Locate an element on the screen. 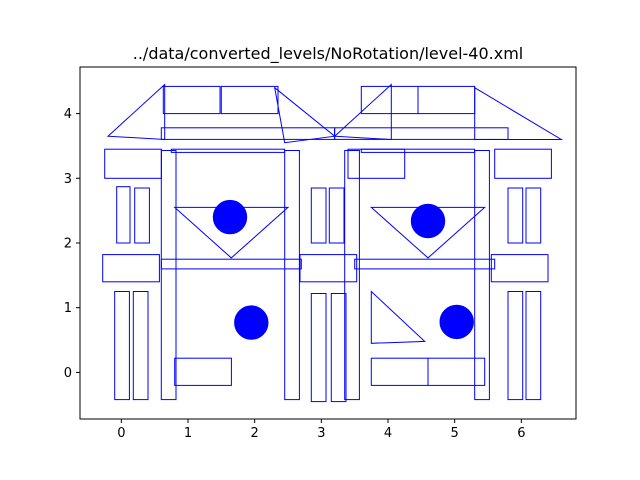  x-tick-label: 1 is located at coordinates (188, 433).